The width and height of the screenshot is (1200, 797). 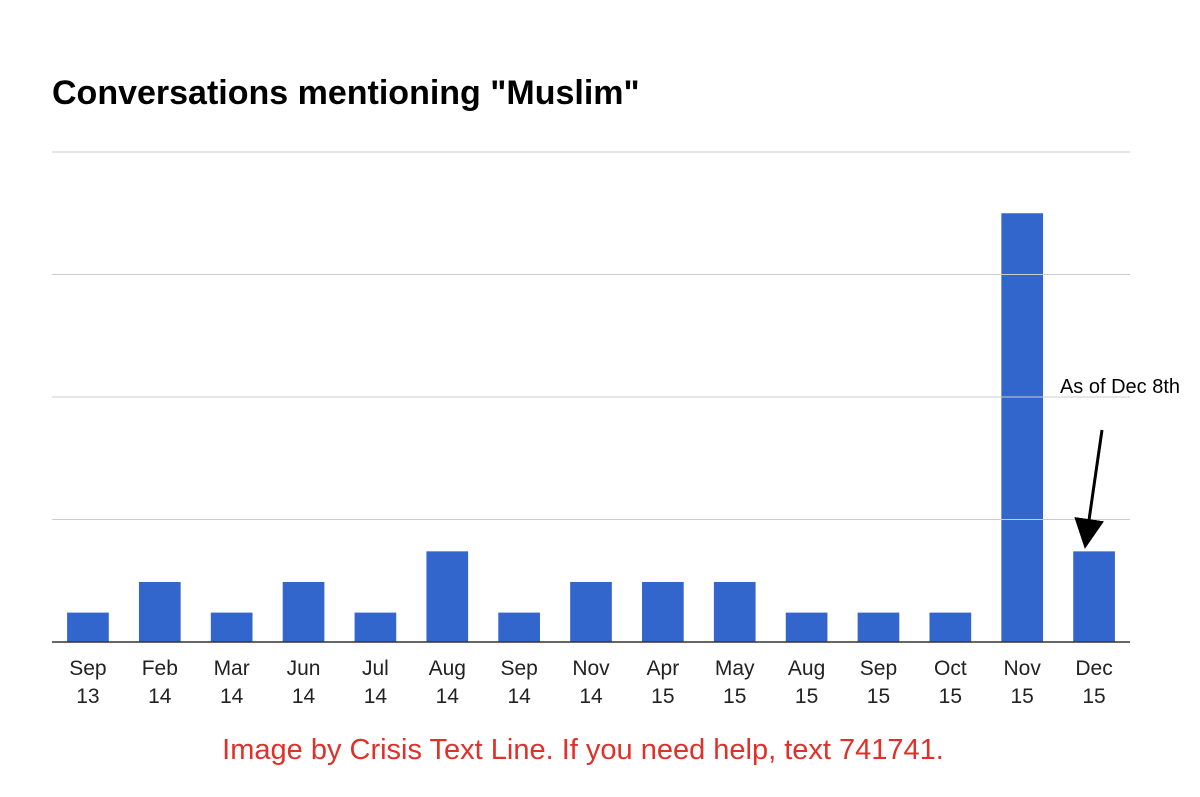 I want to click on chart-title: Conversations mentioning "Muslim", so click(x=346, y=93).